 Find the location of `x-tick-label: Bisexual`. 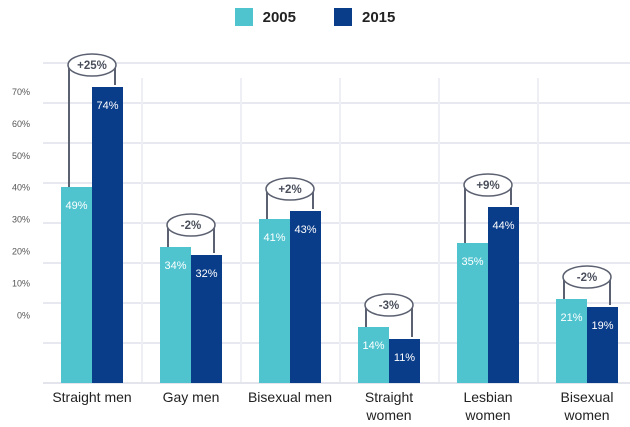

x-tick-label: Bisexual is located at coordinates (587, 397).